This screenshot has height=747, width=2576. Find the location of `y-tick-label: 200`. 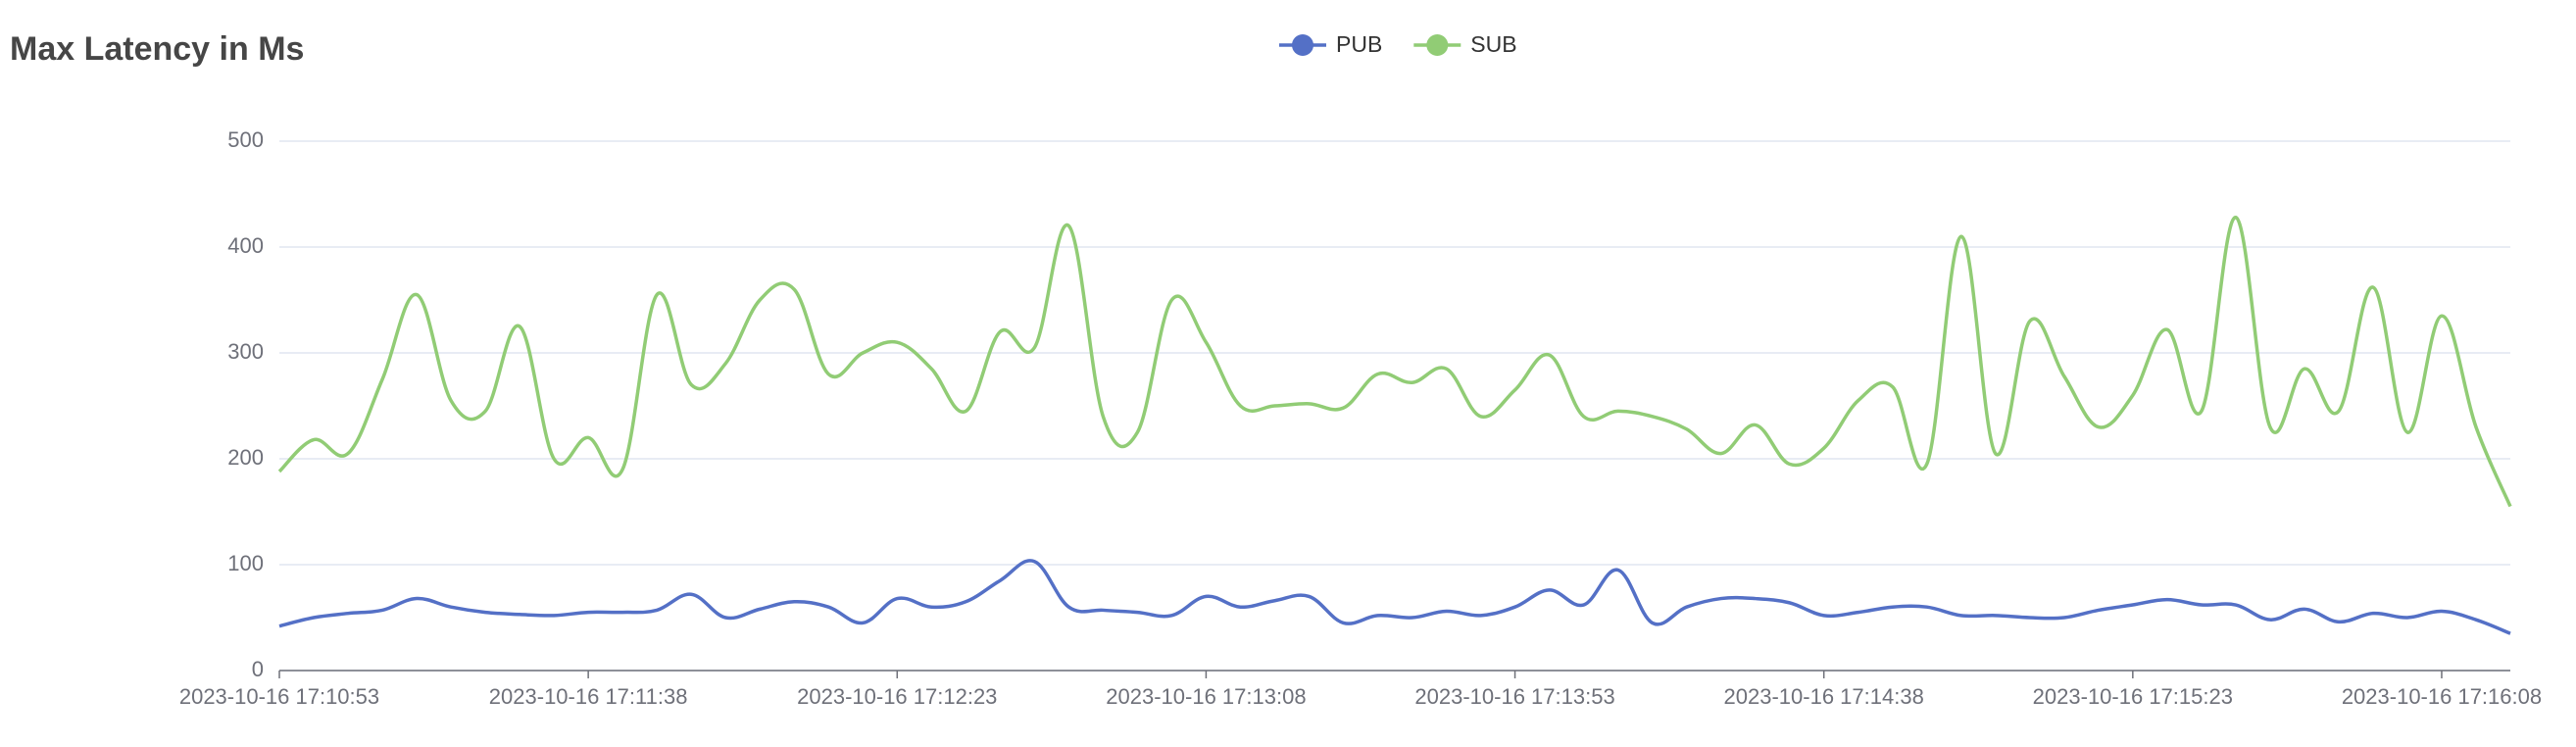

y-tick-label: 200 is located at coordinates (245, 458).